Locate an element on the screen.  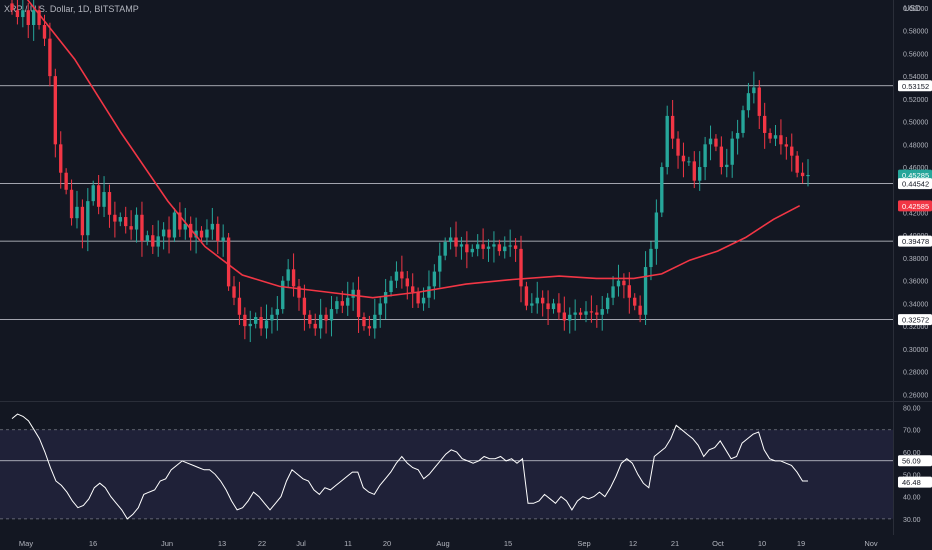
price-label-text: 0.44542 is located at coordinates (915, 184).